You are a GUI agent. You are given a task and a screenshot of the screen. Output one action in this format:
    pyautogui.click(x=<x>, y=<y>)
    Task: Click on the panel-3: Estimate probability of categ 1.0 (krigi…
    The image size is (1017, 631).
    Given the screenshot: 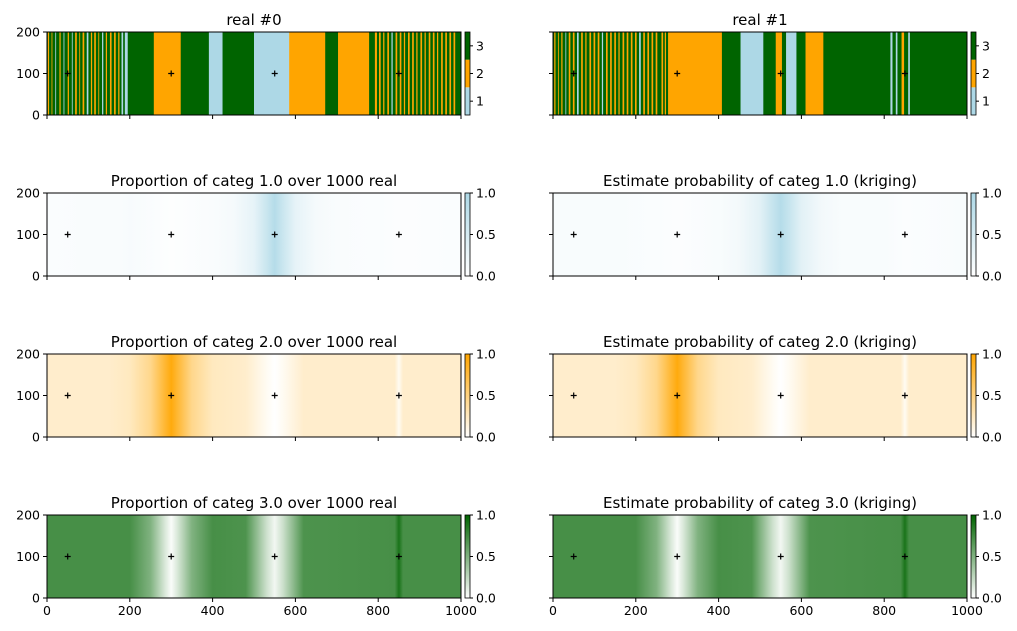 What is the action you would take?
    pyautogui.click(x=775, y=228)
    